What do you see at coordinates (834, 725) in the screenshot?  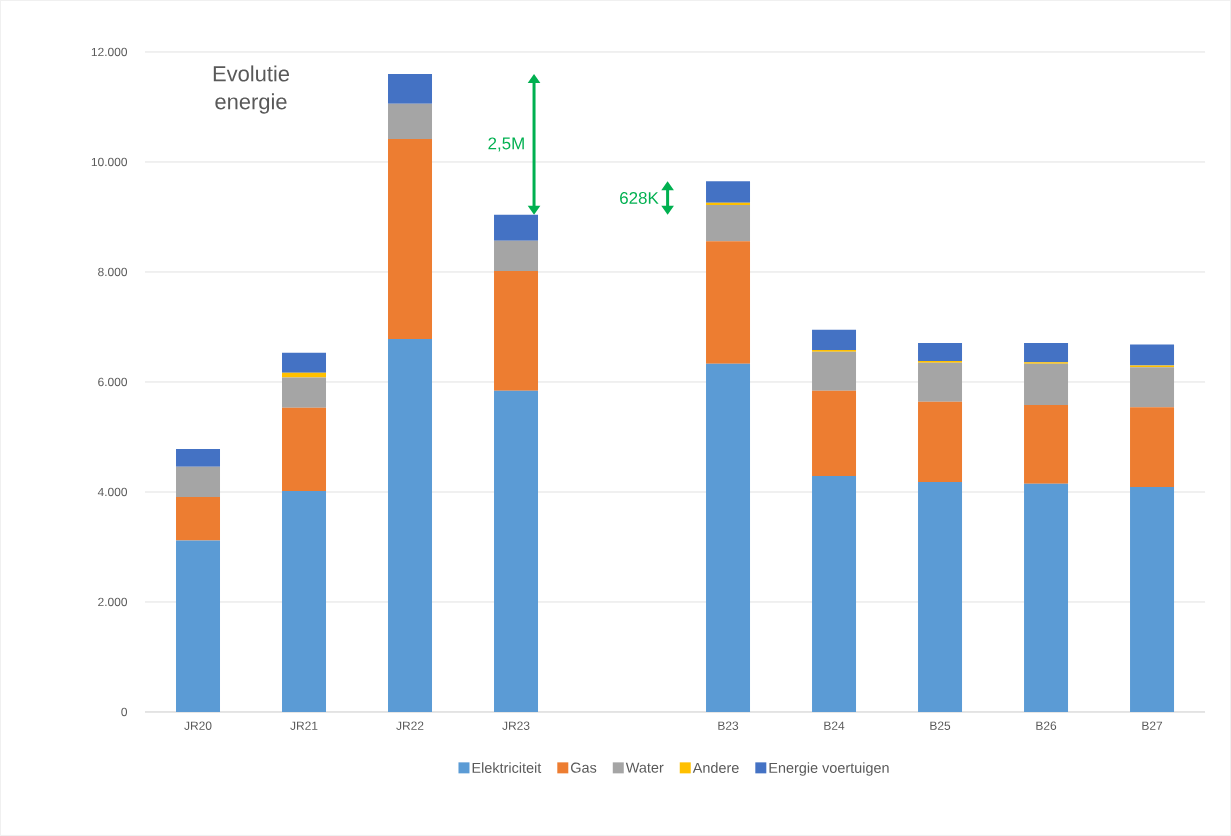 I see `x-tick-label: B24` at bounding box center [834, 725].